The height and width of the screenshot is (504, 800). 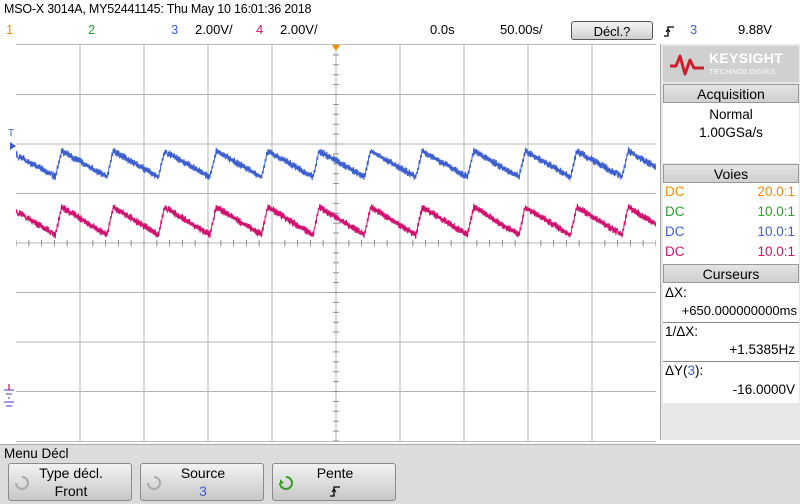 What do you see at coordinates (776, 231) in the screenshot?
I see `ch3-probe-ratio: 10.0:1` at bounding box center [776, 231].